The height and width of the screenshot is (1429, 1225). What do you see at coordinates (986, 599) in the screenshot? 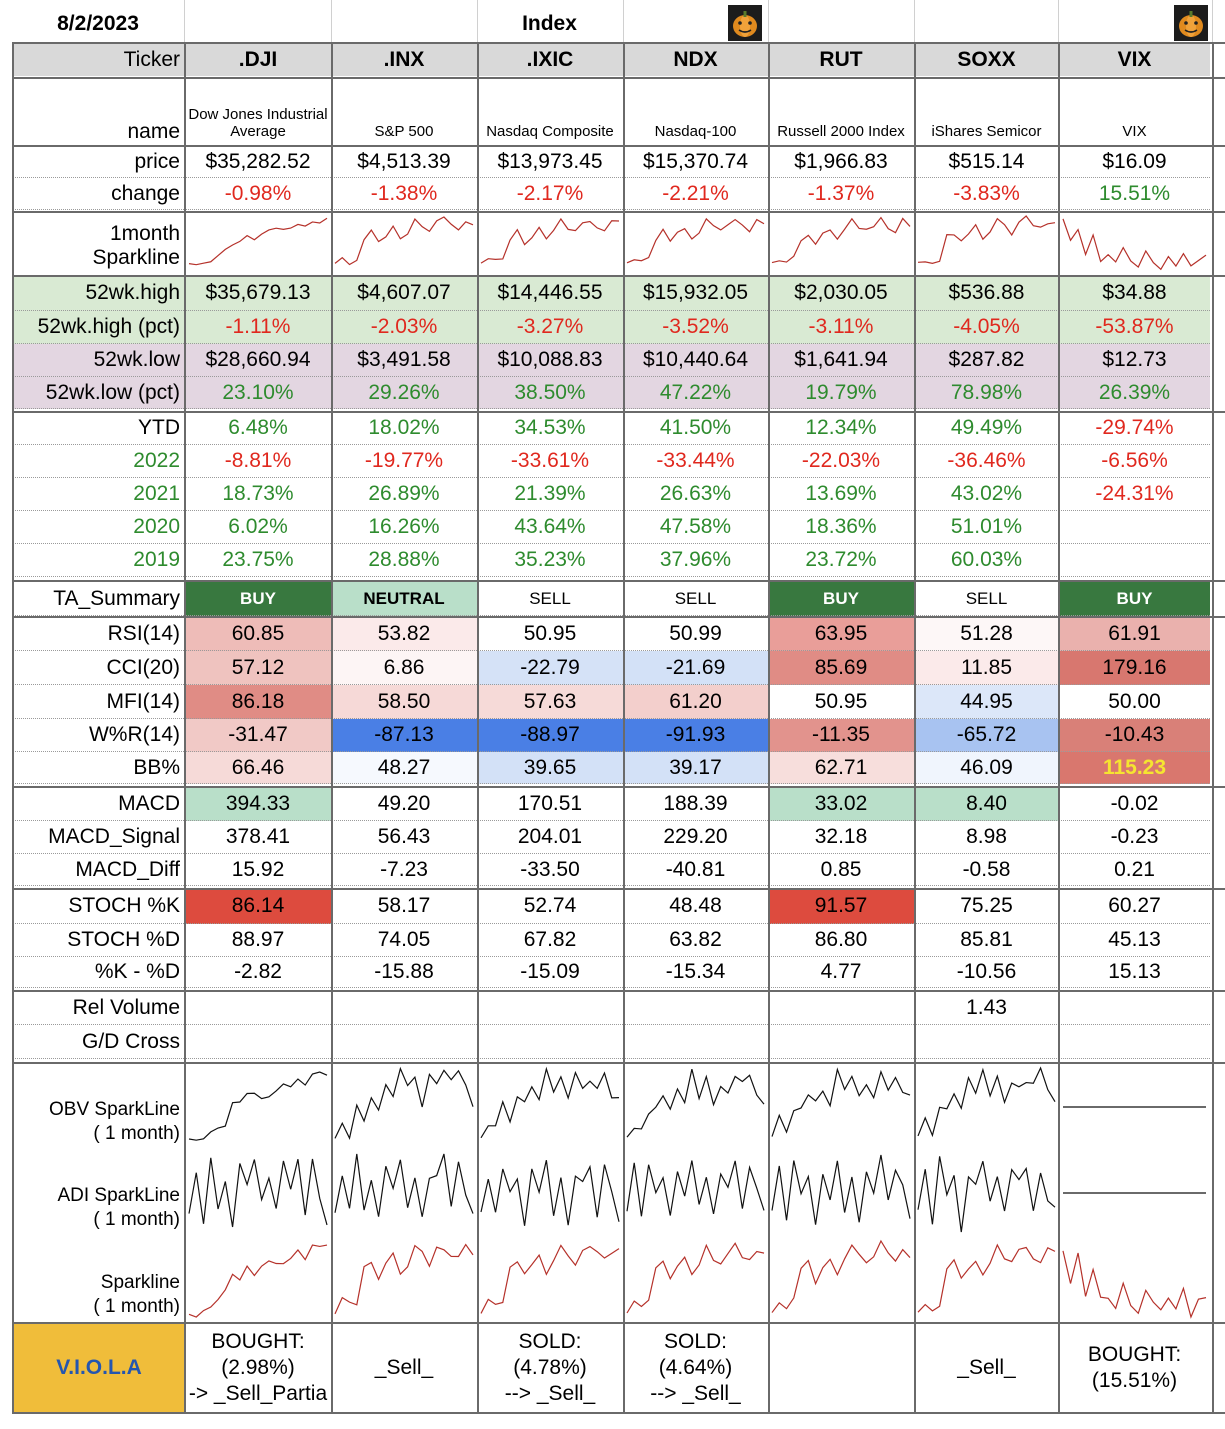
I see `ta-summary-value: SELL` at bounding box center [986, 599].